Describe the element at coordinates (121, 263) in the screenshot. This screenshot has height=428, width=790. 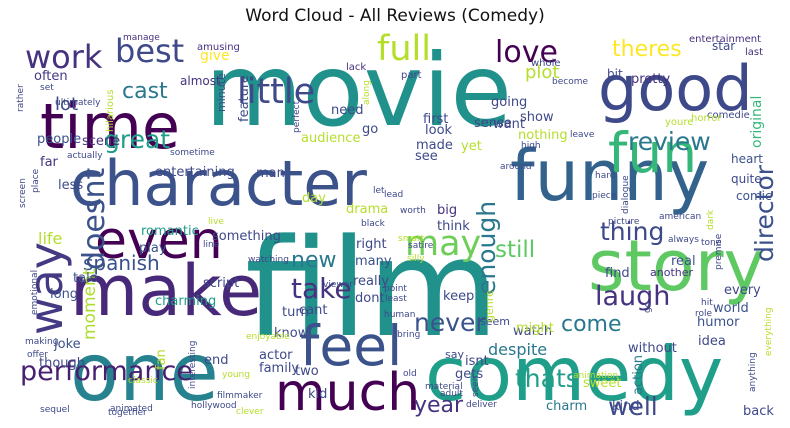
I see `word-spanish: spanish` at that location.